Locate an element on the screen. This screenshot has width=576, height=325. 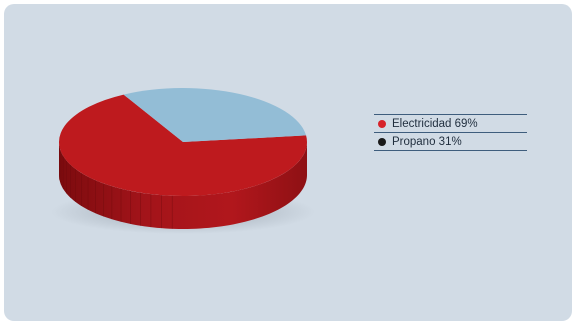
legend-item-propano: Propano 31% is located at coordinates (450, 141).